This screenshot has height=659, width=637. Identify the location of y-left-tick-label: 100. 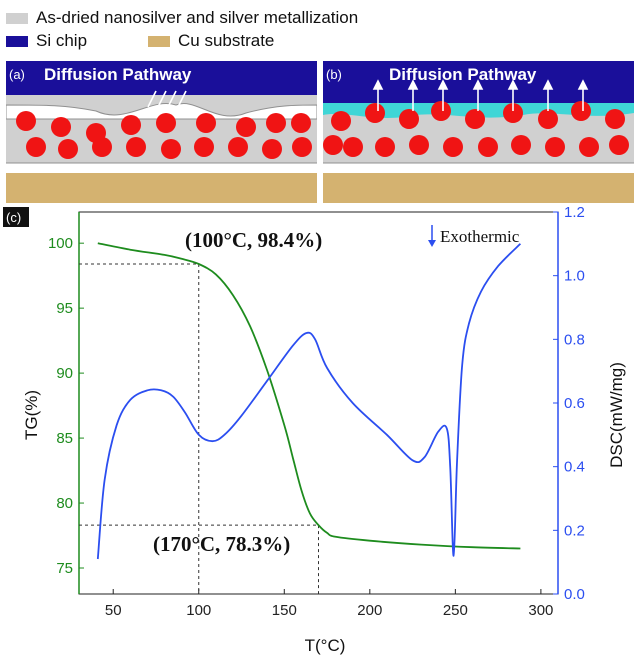
(60, 243).